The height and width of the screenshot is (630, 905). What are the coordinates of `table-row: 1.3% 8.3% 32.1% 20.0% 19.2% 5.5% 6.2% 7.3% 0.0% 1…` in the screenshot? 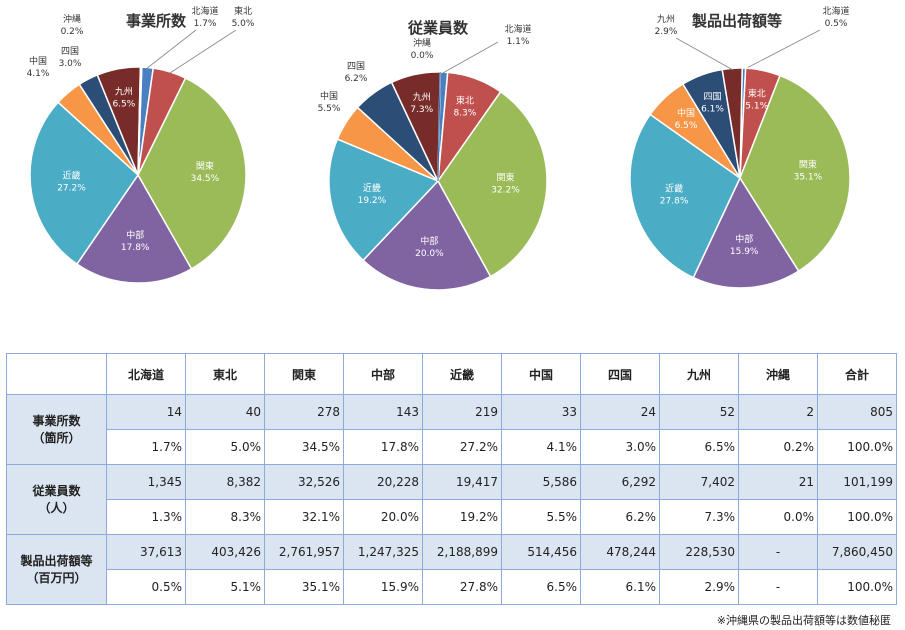 It's located at (452, 517).